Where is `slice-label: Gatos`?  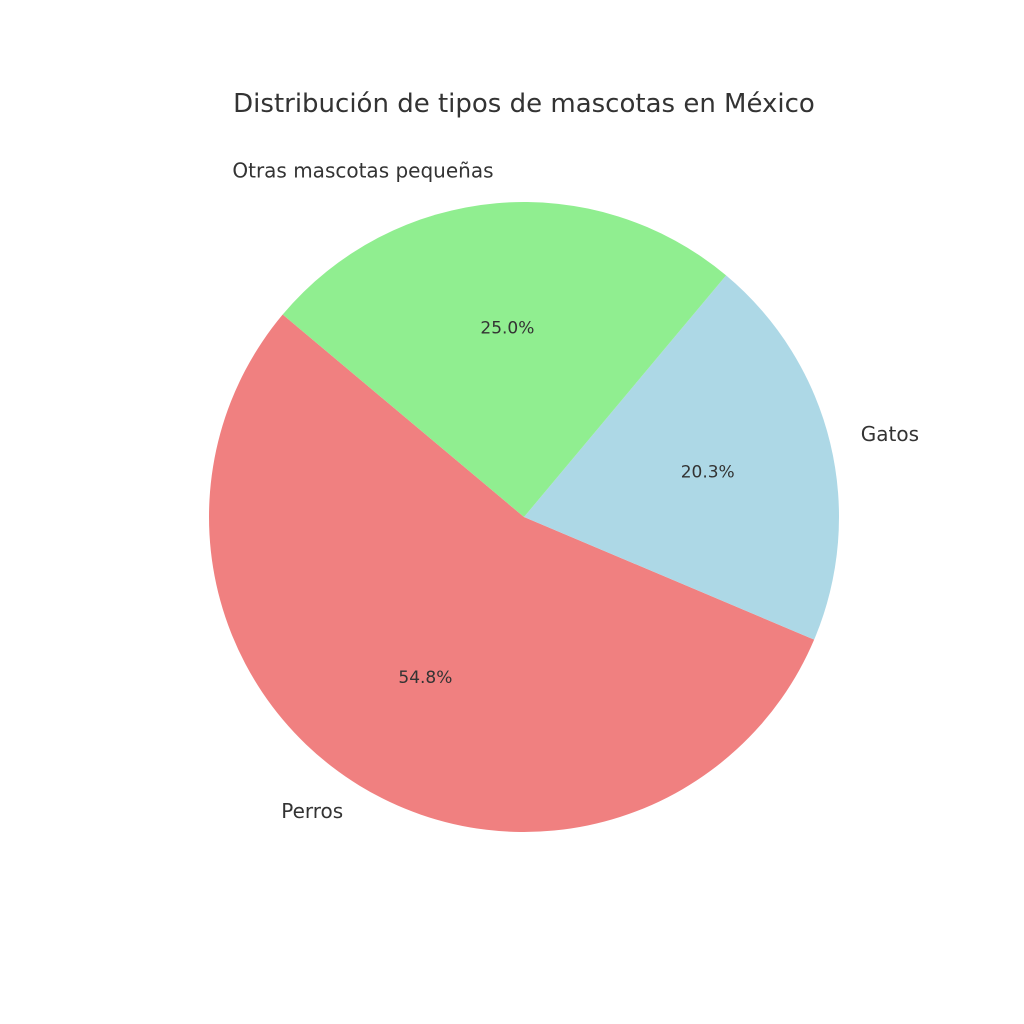 slice-label: Gatos is located at coordinates (890, 434).